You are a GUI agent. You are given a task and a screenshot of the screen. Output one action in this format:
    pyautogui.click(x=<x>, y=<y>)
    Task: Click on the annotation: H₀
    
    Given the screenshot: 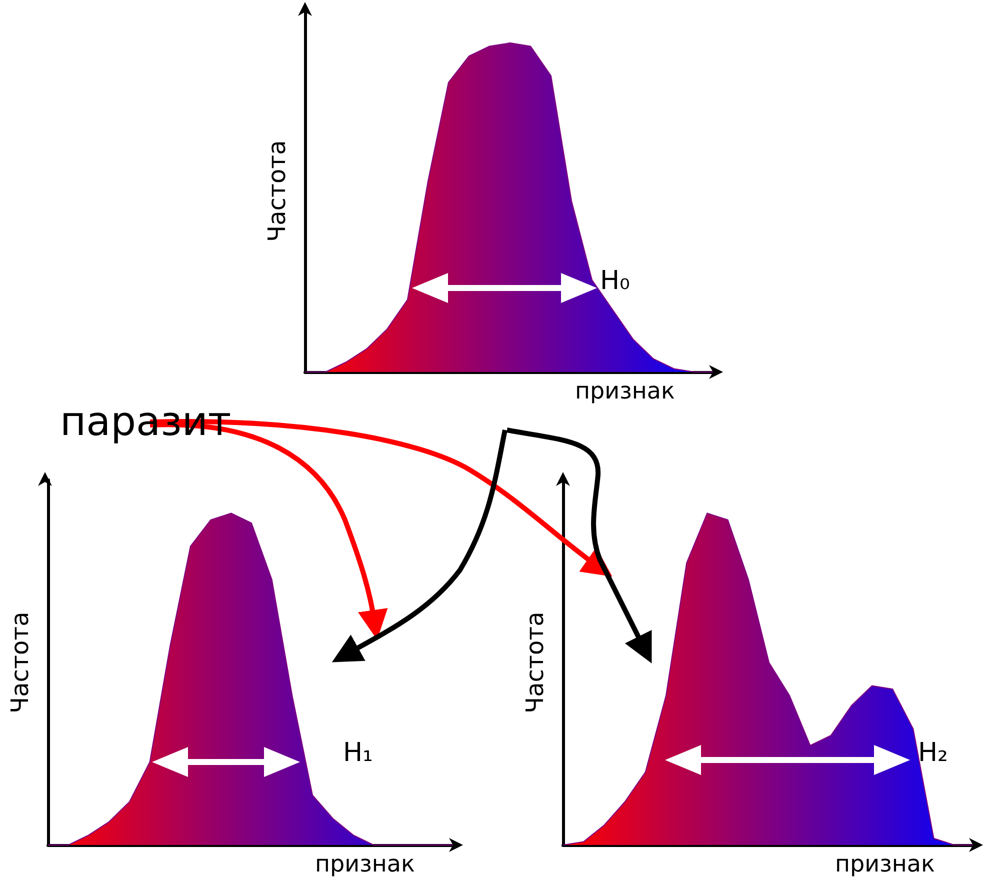 What is the action you would take?
    pyautogui.click(x=615, y=281)
    